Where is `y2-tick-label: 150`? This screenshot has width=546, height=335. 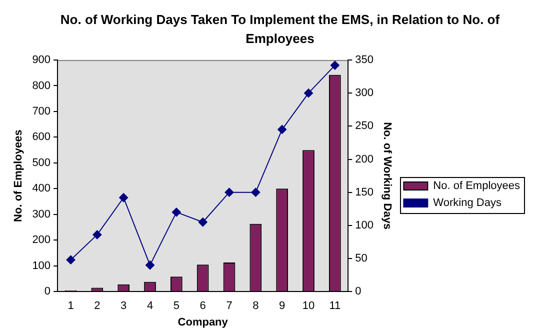 y2-tick-label: 150 is located at coordinates (364, 192).